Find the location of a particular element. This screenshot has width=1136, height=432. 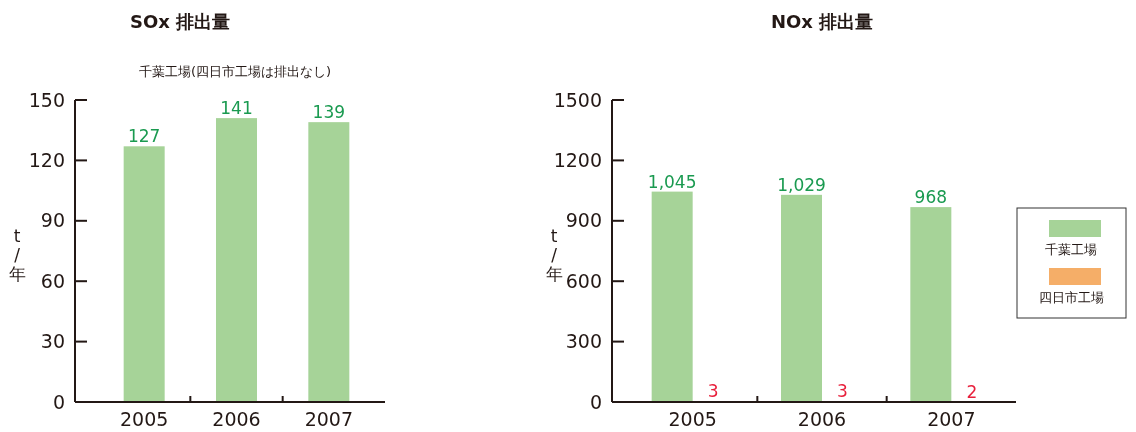

data-label: 127 is located at coordinates (144, 136).